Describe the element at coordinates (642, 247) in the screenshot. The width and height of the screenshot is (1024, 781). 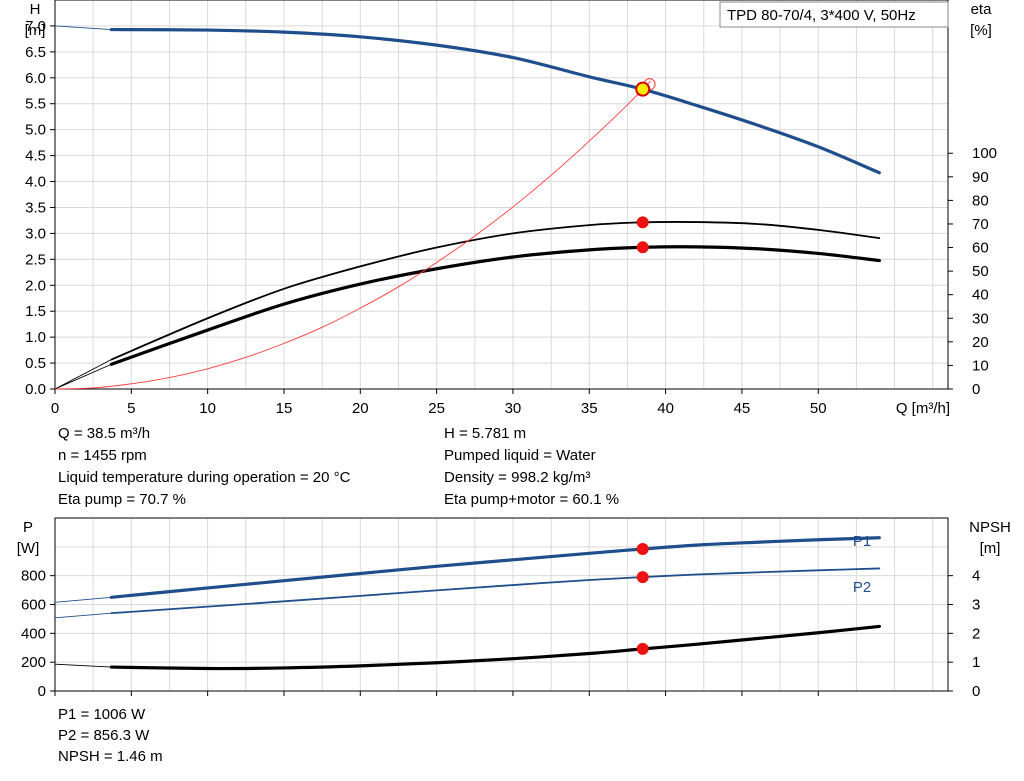
I see `duty-point-eta-pump-motor-marker` at that location.